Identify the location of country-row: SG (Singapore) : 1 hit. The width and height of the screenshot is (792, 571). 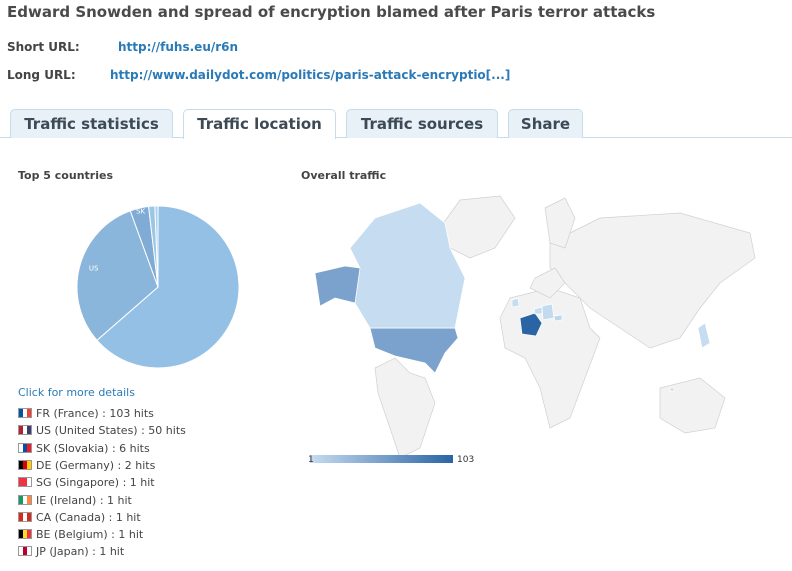
(86, 482).